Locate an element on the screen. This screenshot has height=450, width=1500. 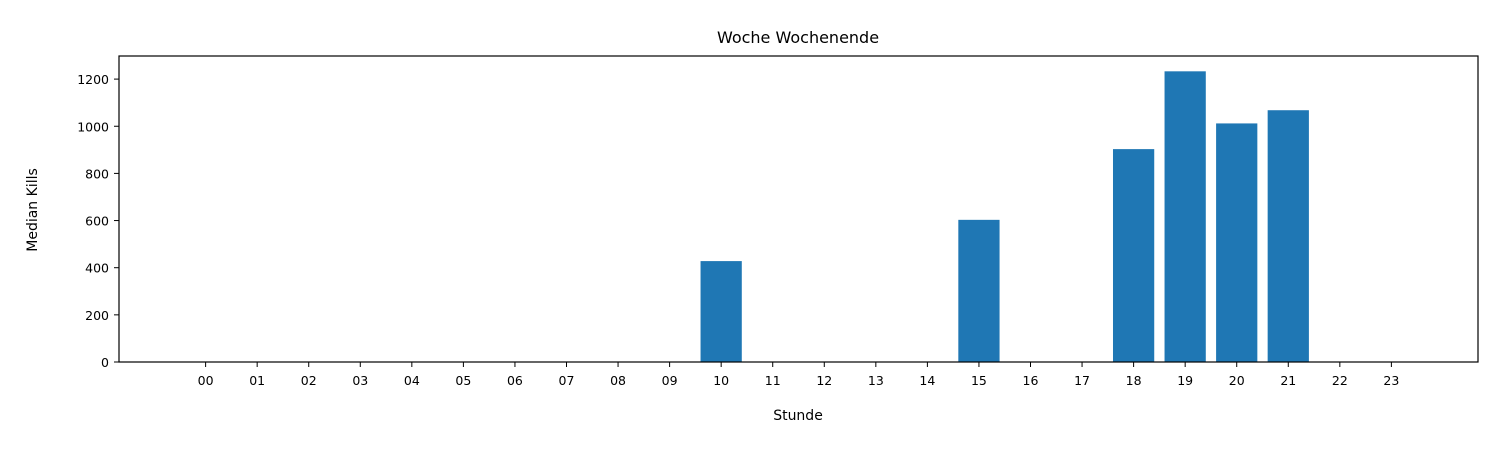
x-tick-label: 07 is located at coordinates (567, 380).